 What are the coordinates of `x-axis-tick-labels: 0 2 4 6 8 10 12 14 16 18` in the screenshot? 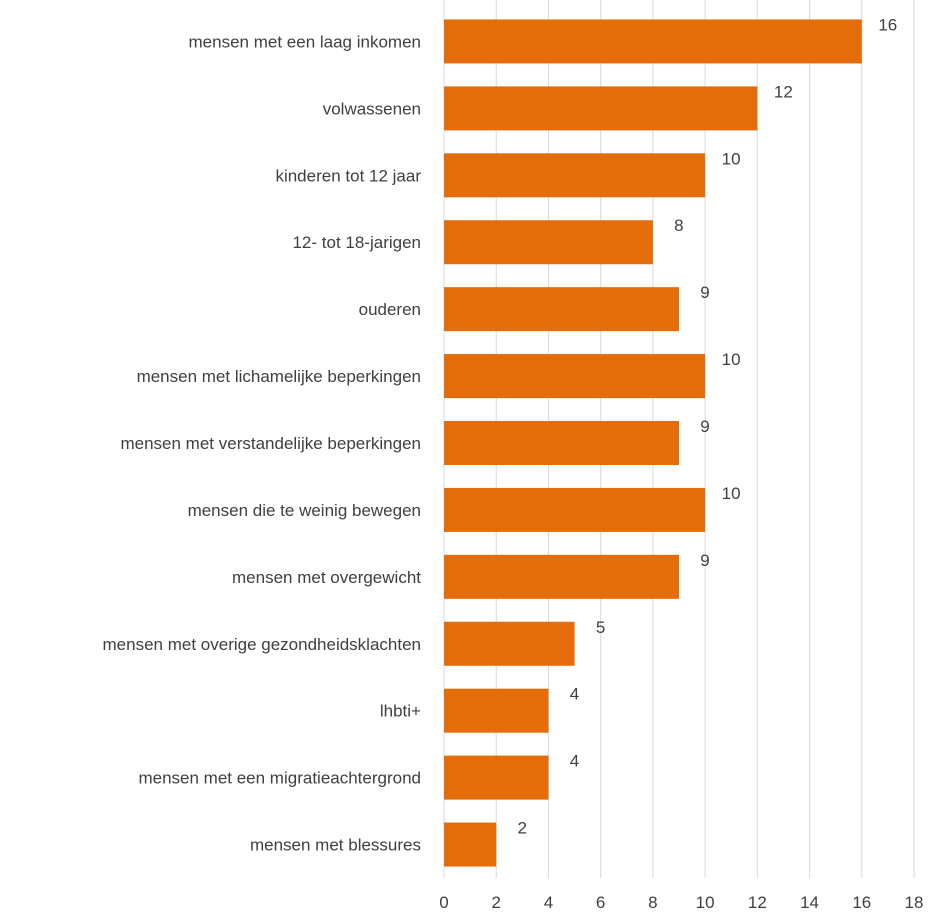 It's located at (681, 902).